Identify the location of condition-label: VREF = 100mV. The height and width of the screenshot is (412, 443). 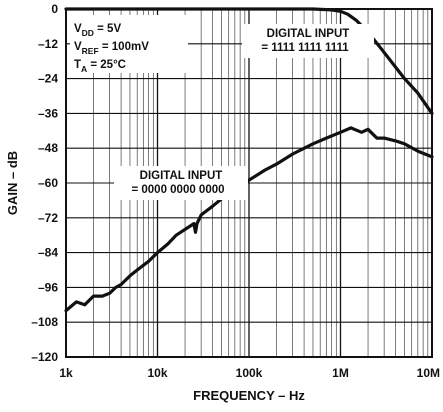
(111, 48).